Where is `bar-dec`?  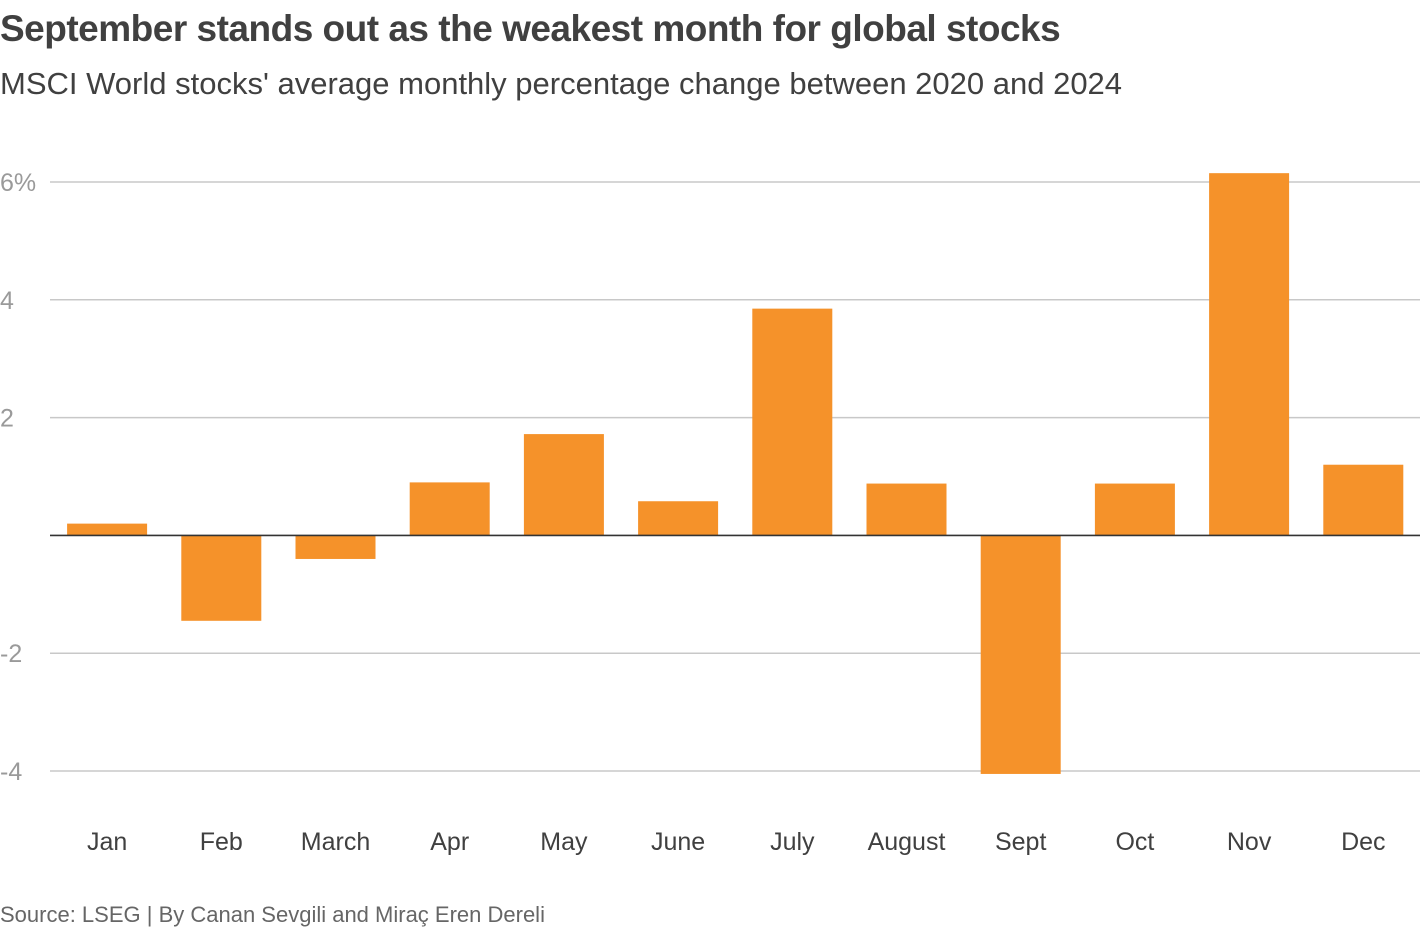
bar-dec is located at coordinates (1363, 500).